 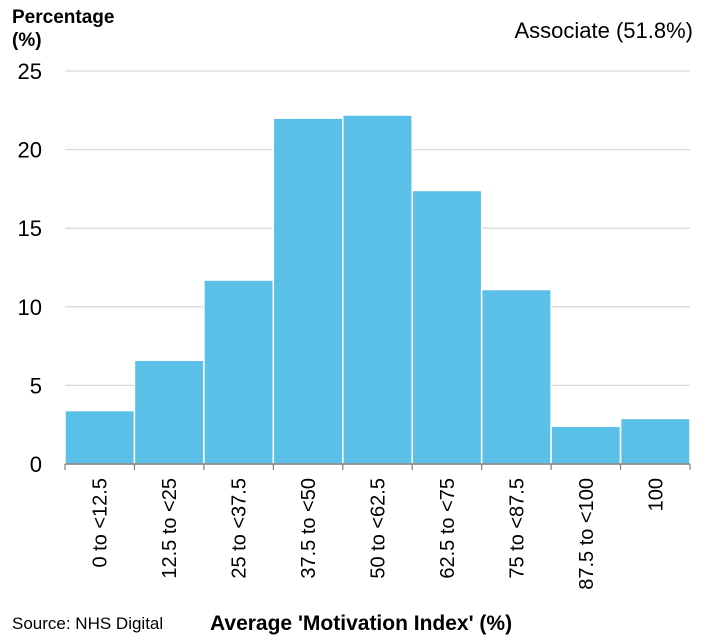 What do you see at coordinates (63, 29) in the screenshot?
I see `y-axis-title: Percentage (%)` at bounding box center [63, 29].